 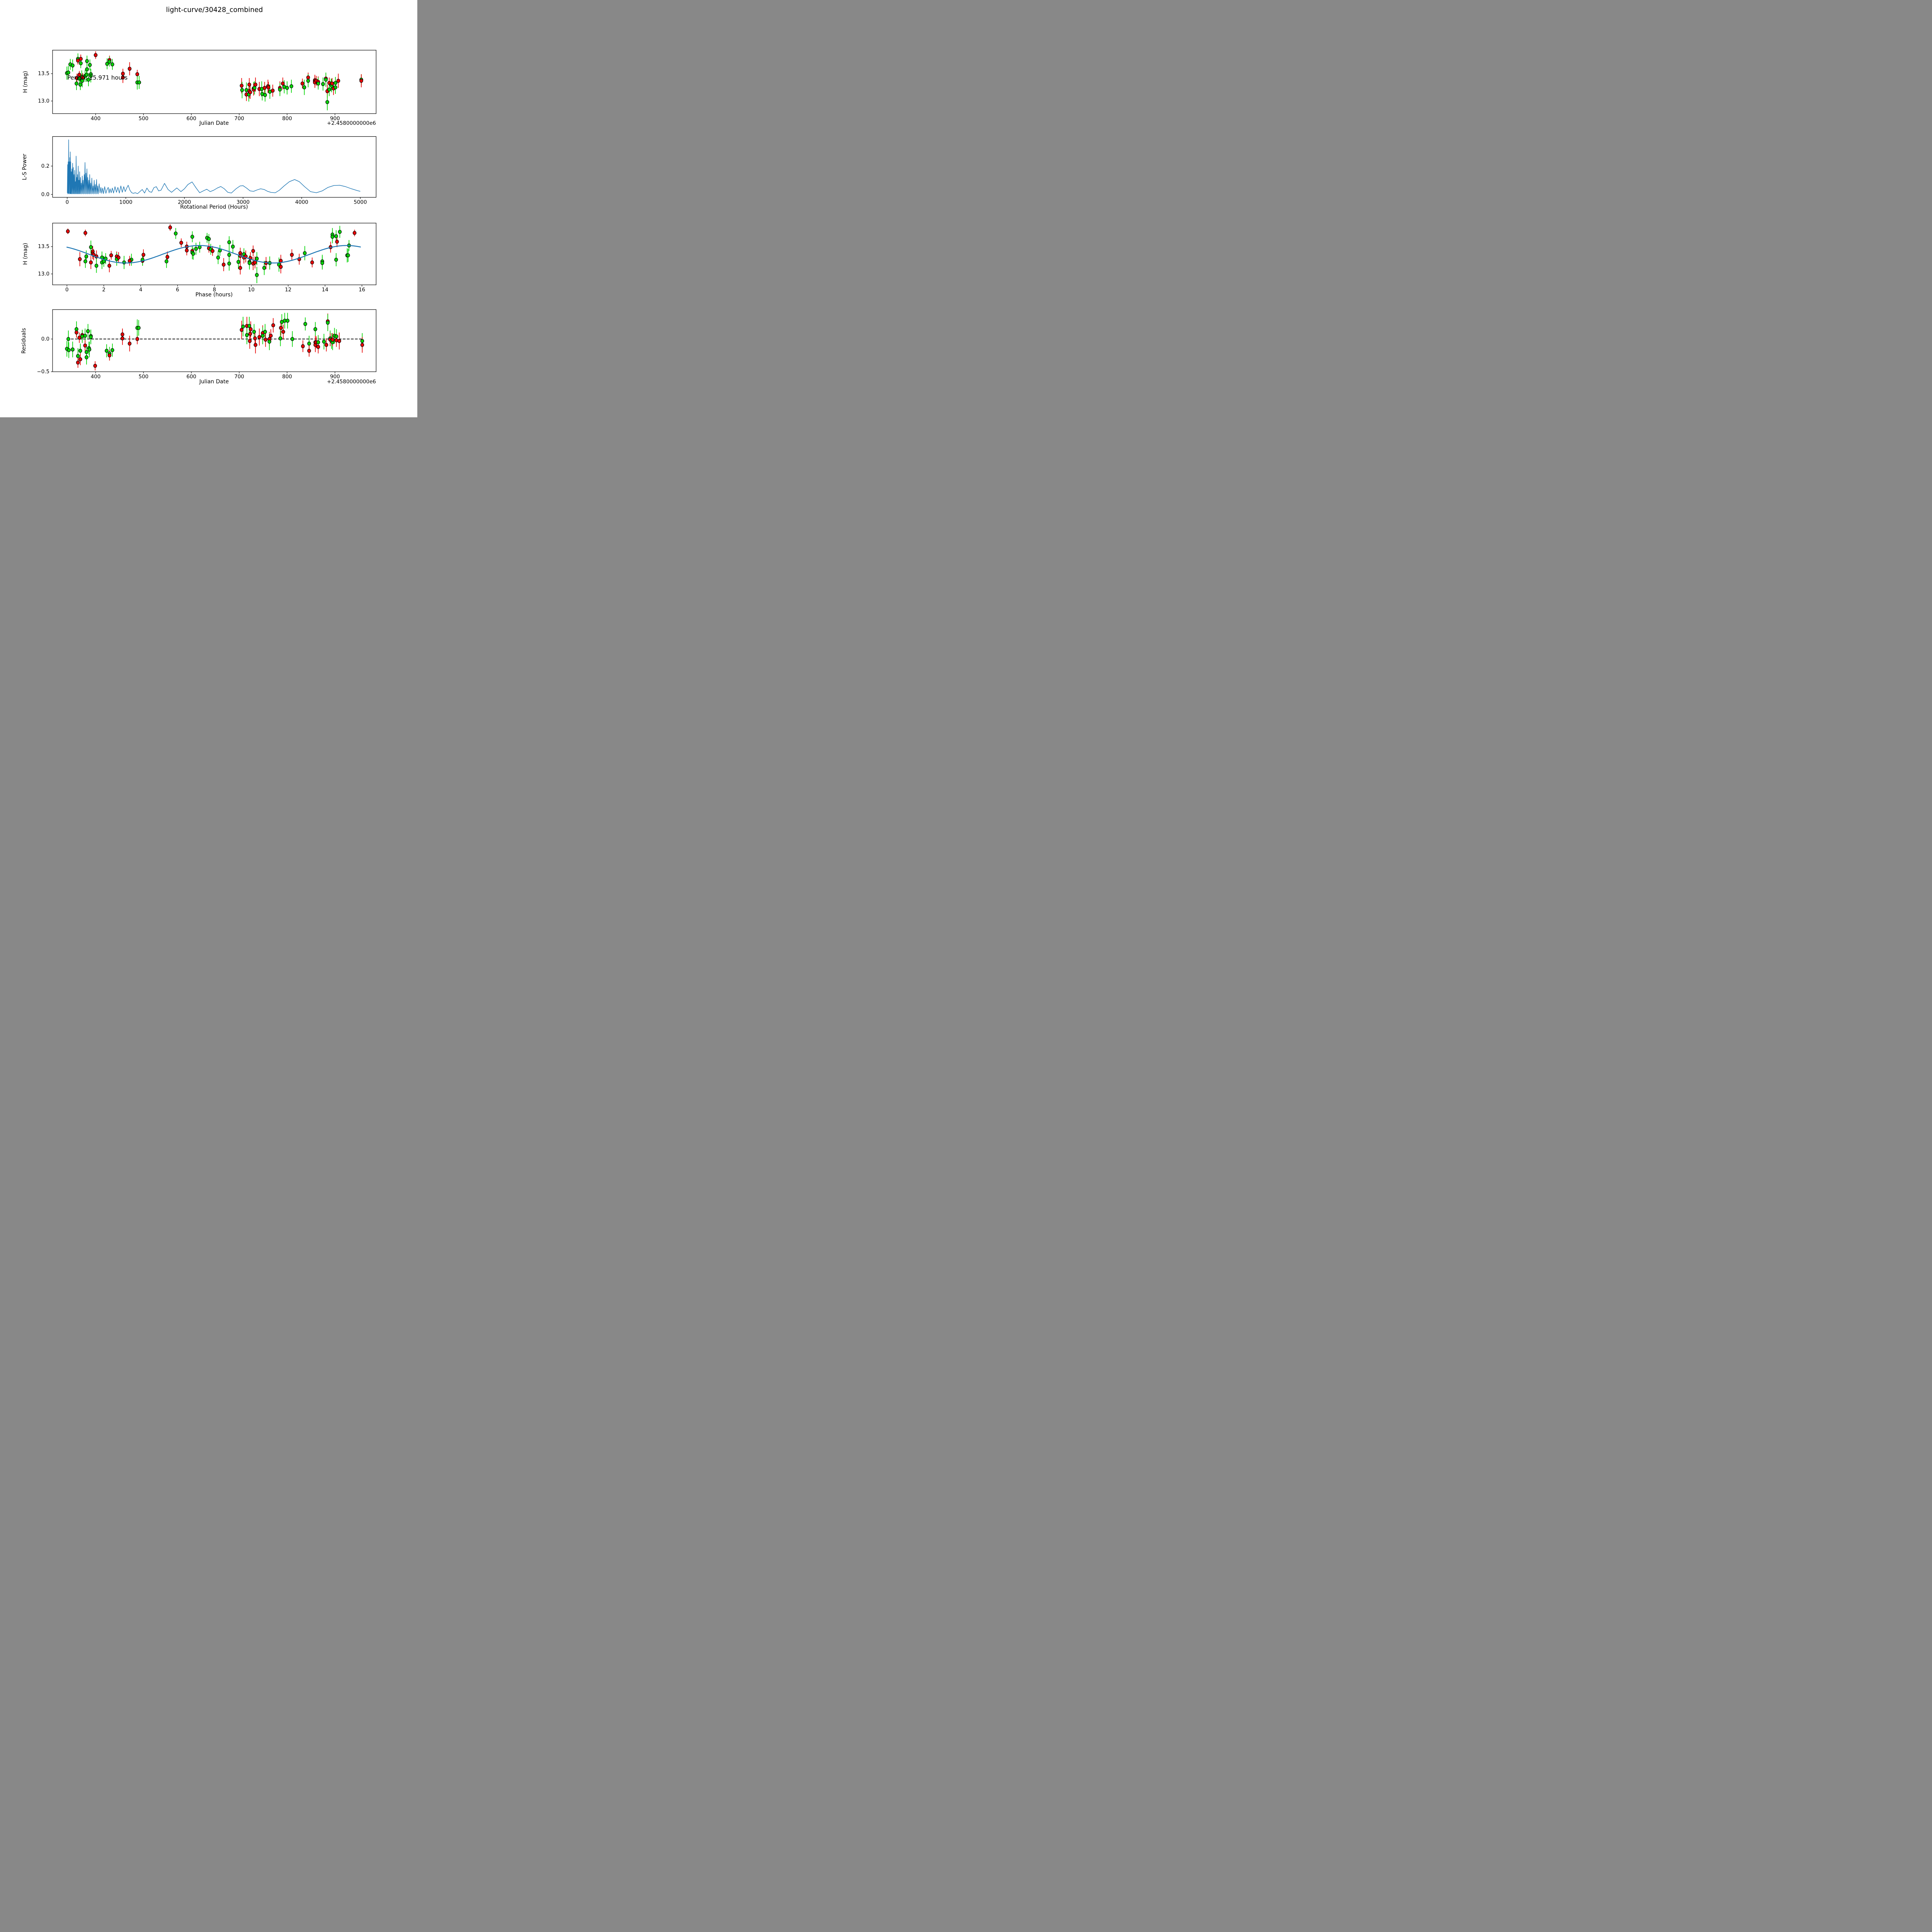 What do you see at coordinates (184, 202) in the screenshot?
I see `x-tick-label: 2000` at bounding box center [184, 202].